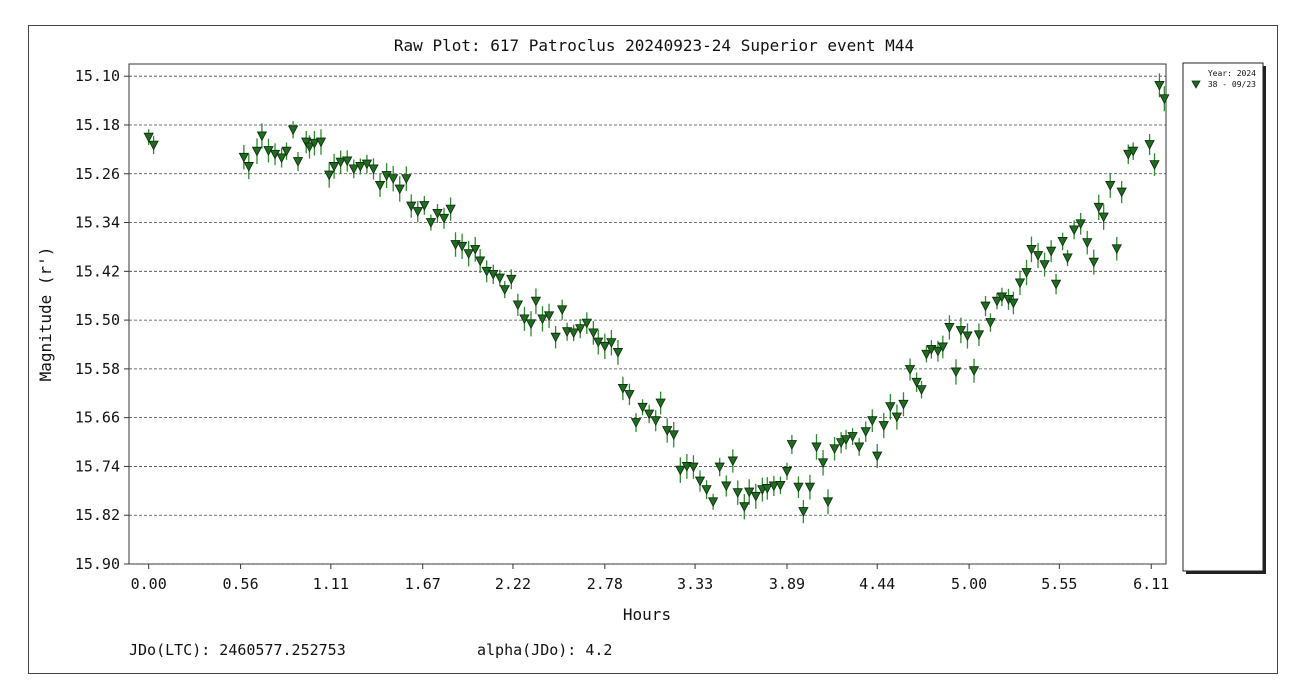 This screenshot has width=1308, height=696. Describe the element at coordinates (97, 418) in the screenshot. I see `y-tick-label: 15.66` at that location.